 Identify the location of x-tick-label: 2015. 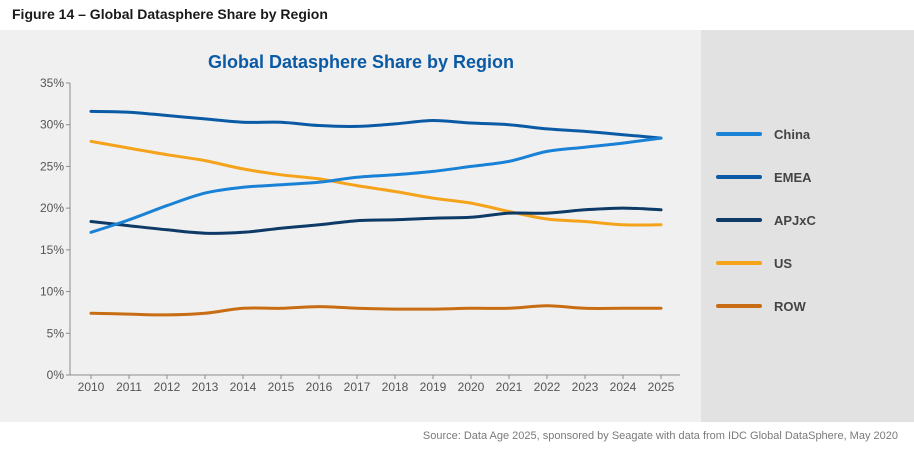
(281, 387).